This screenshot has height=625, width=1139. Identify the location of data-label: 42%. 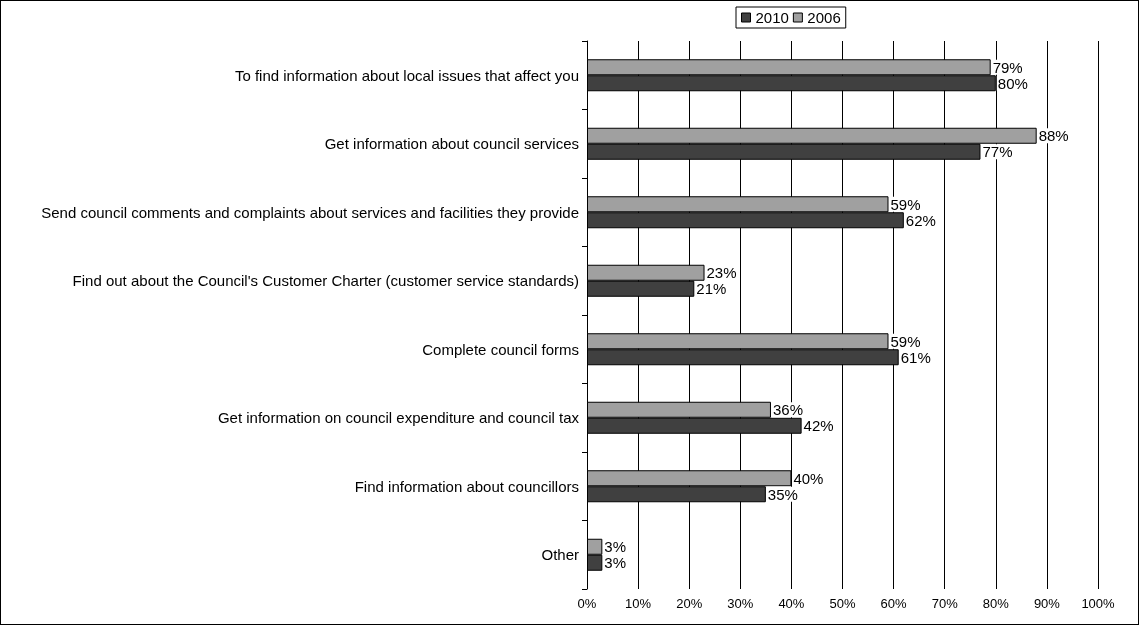
(818, 426).